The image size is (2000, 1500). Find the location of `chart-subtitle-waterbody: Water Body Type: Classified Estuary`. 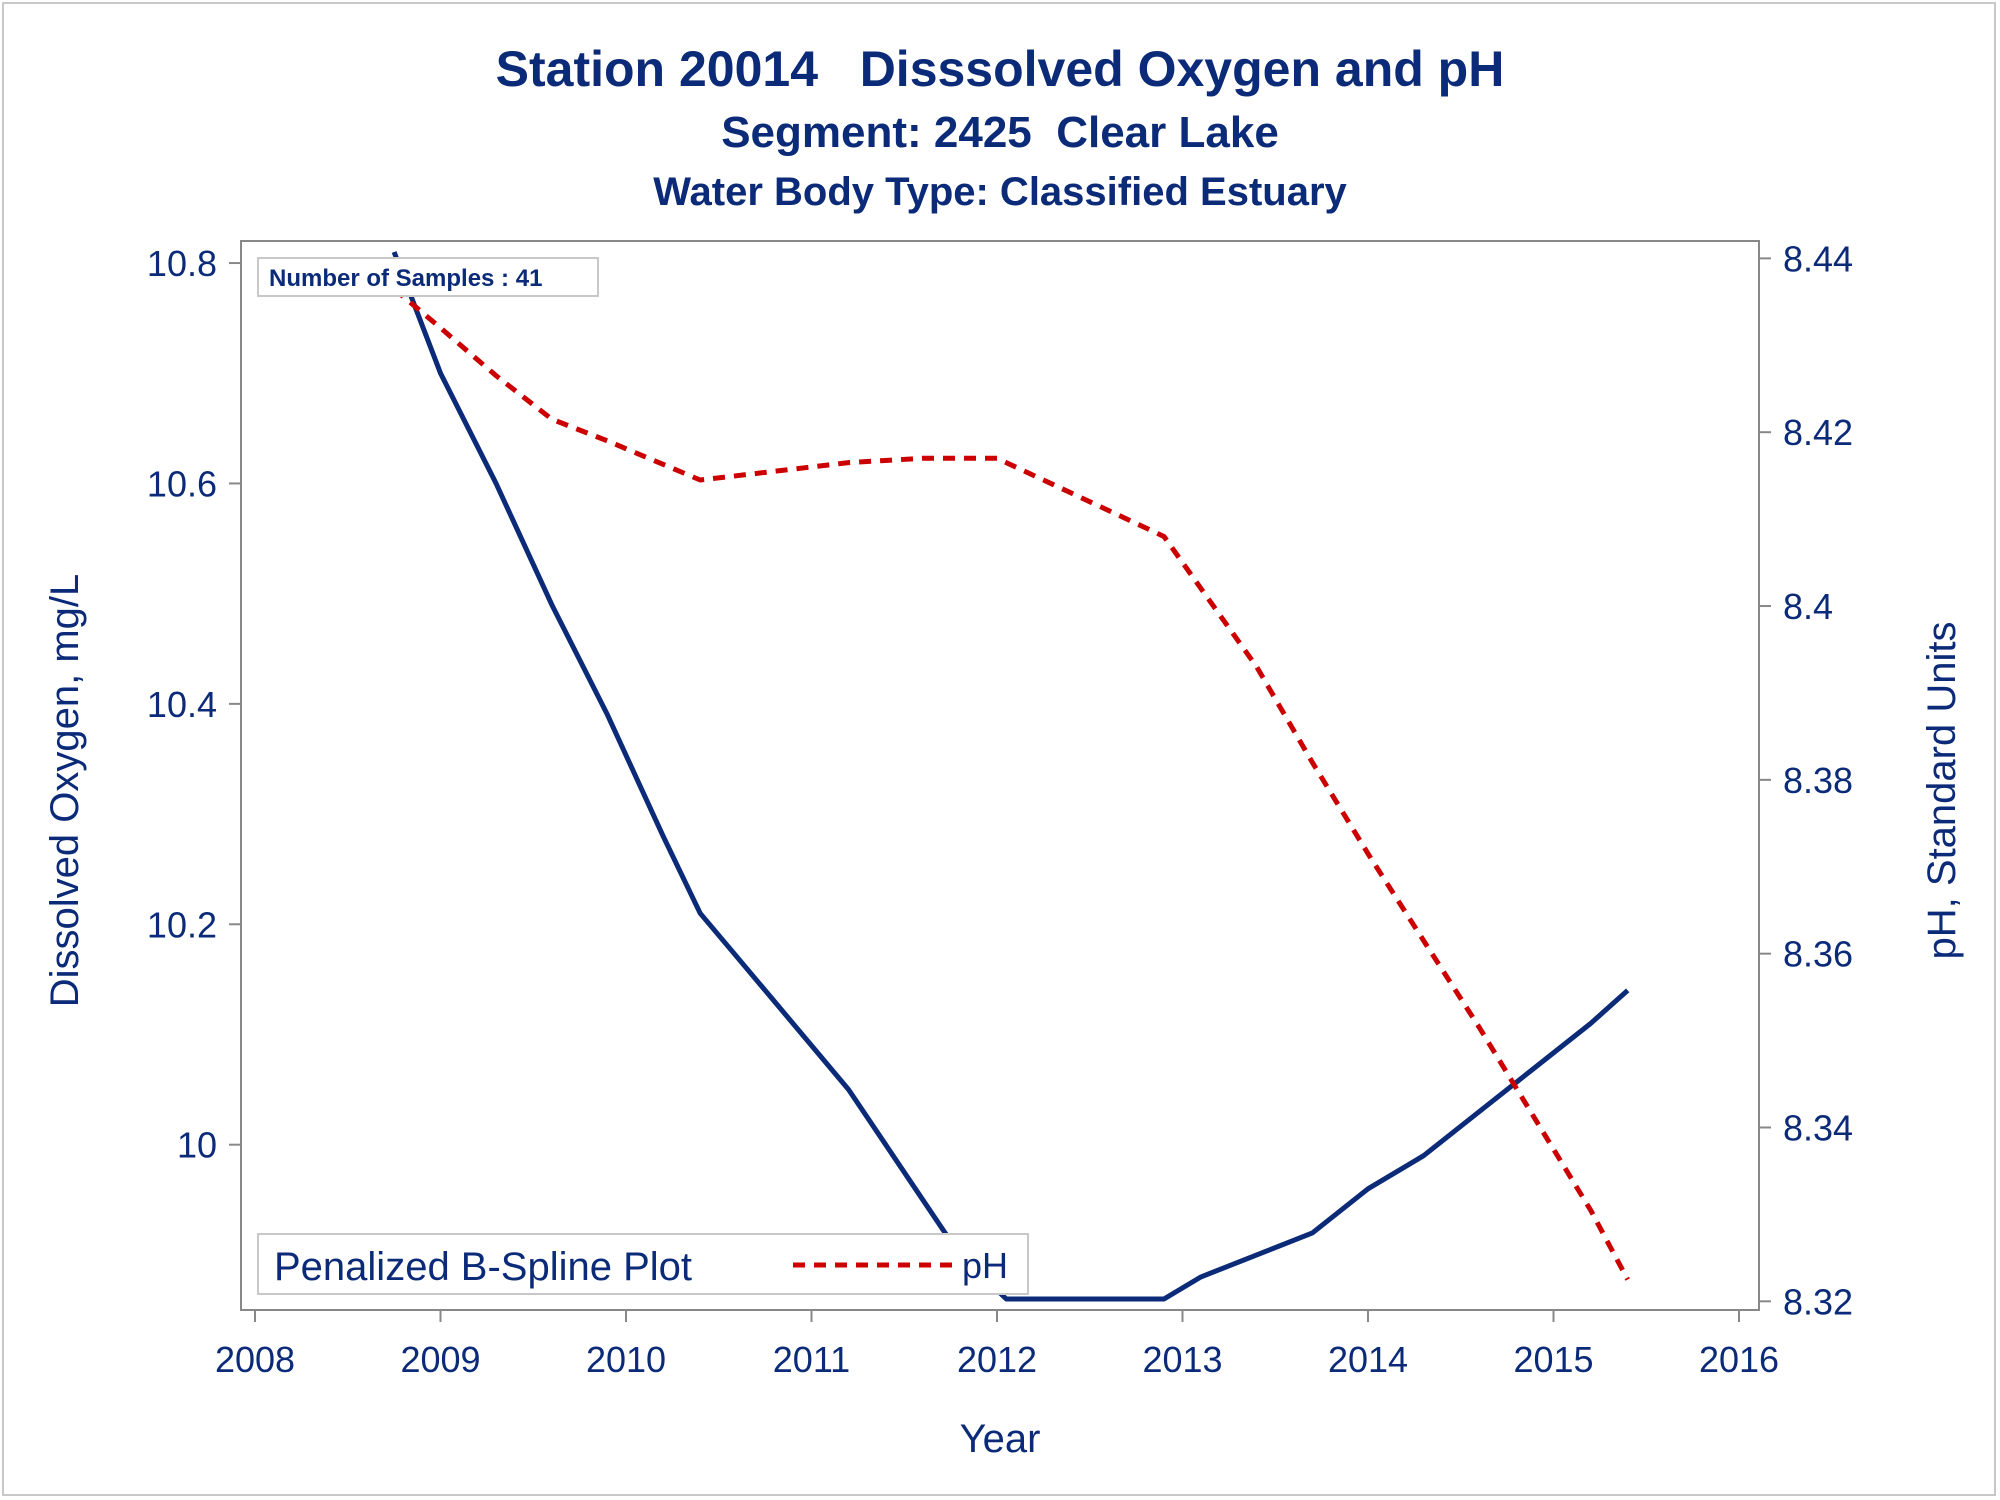

chart-subtitle-waterbody: Water Body Type: Classified Estuary is located at coordinates (1000, 192).